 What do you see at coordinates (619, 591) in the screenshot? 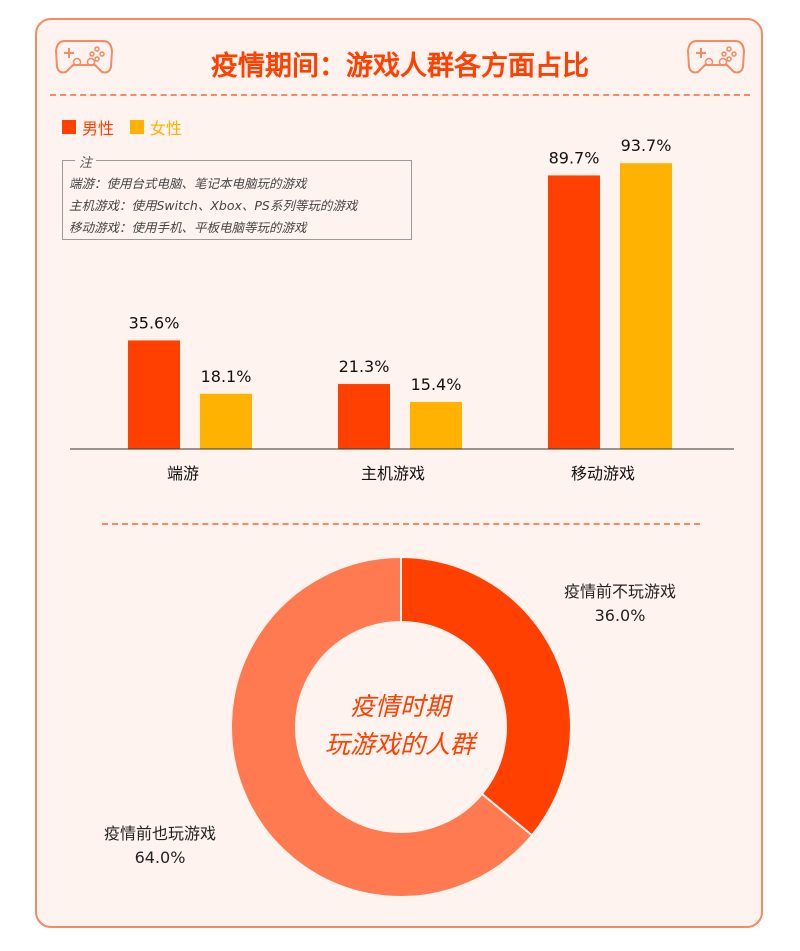
I see `slice-name: 疫情前不玩游戏` at bounding box center [619, 591].